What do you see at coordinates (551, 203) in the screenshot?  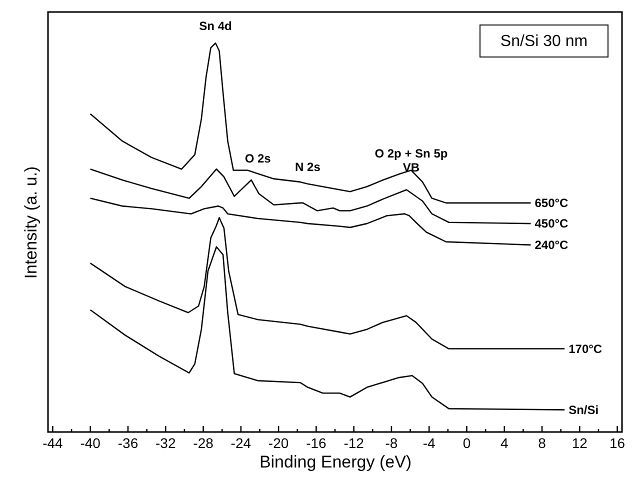 I see `series-label: 650°C` at bounding box center [551, 203].